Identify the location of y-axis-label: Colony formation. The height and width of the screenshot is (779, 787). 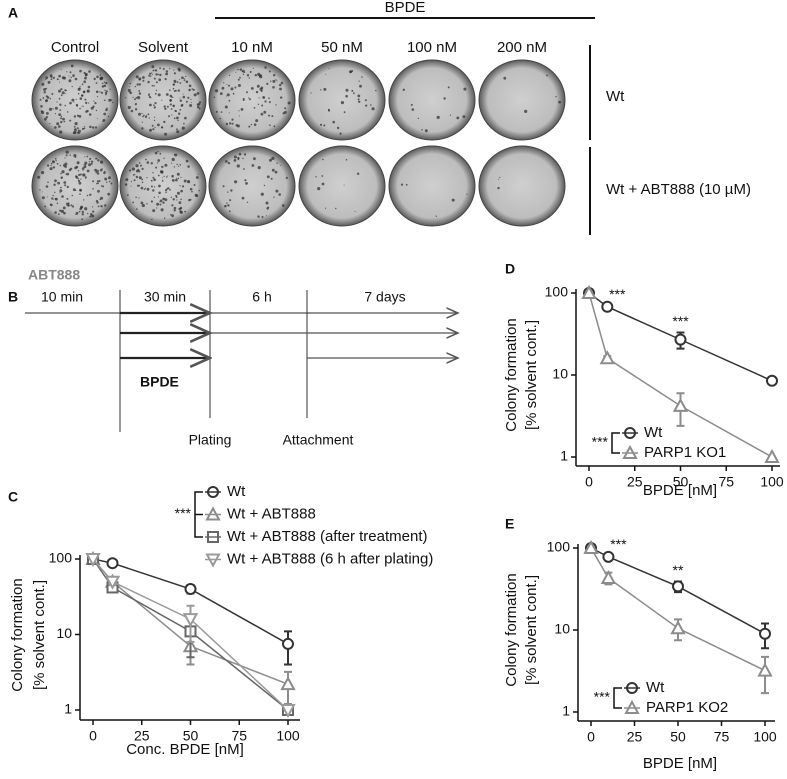
(511, 374).